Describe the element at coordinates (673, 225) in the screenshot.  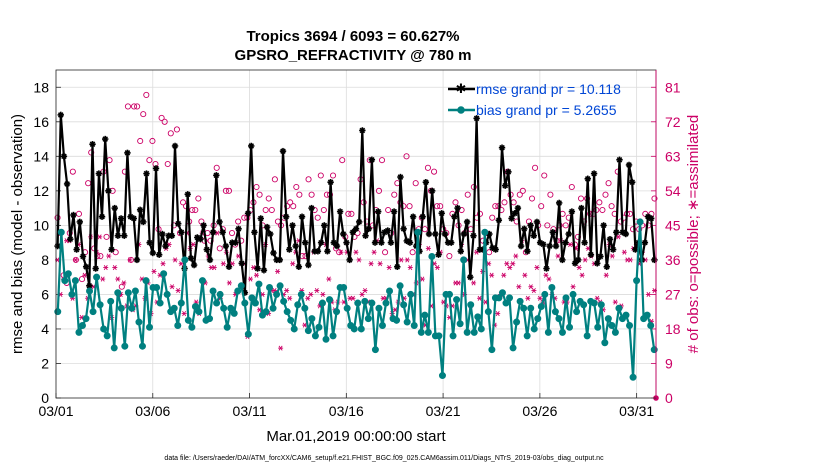
I see `right-tick-label: 45` at that location.